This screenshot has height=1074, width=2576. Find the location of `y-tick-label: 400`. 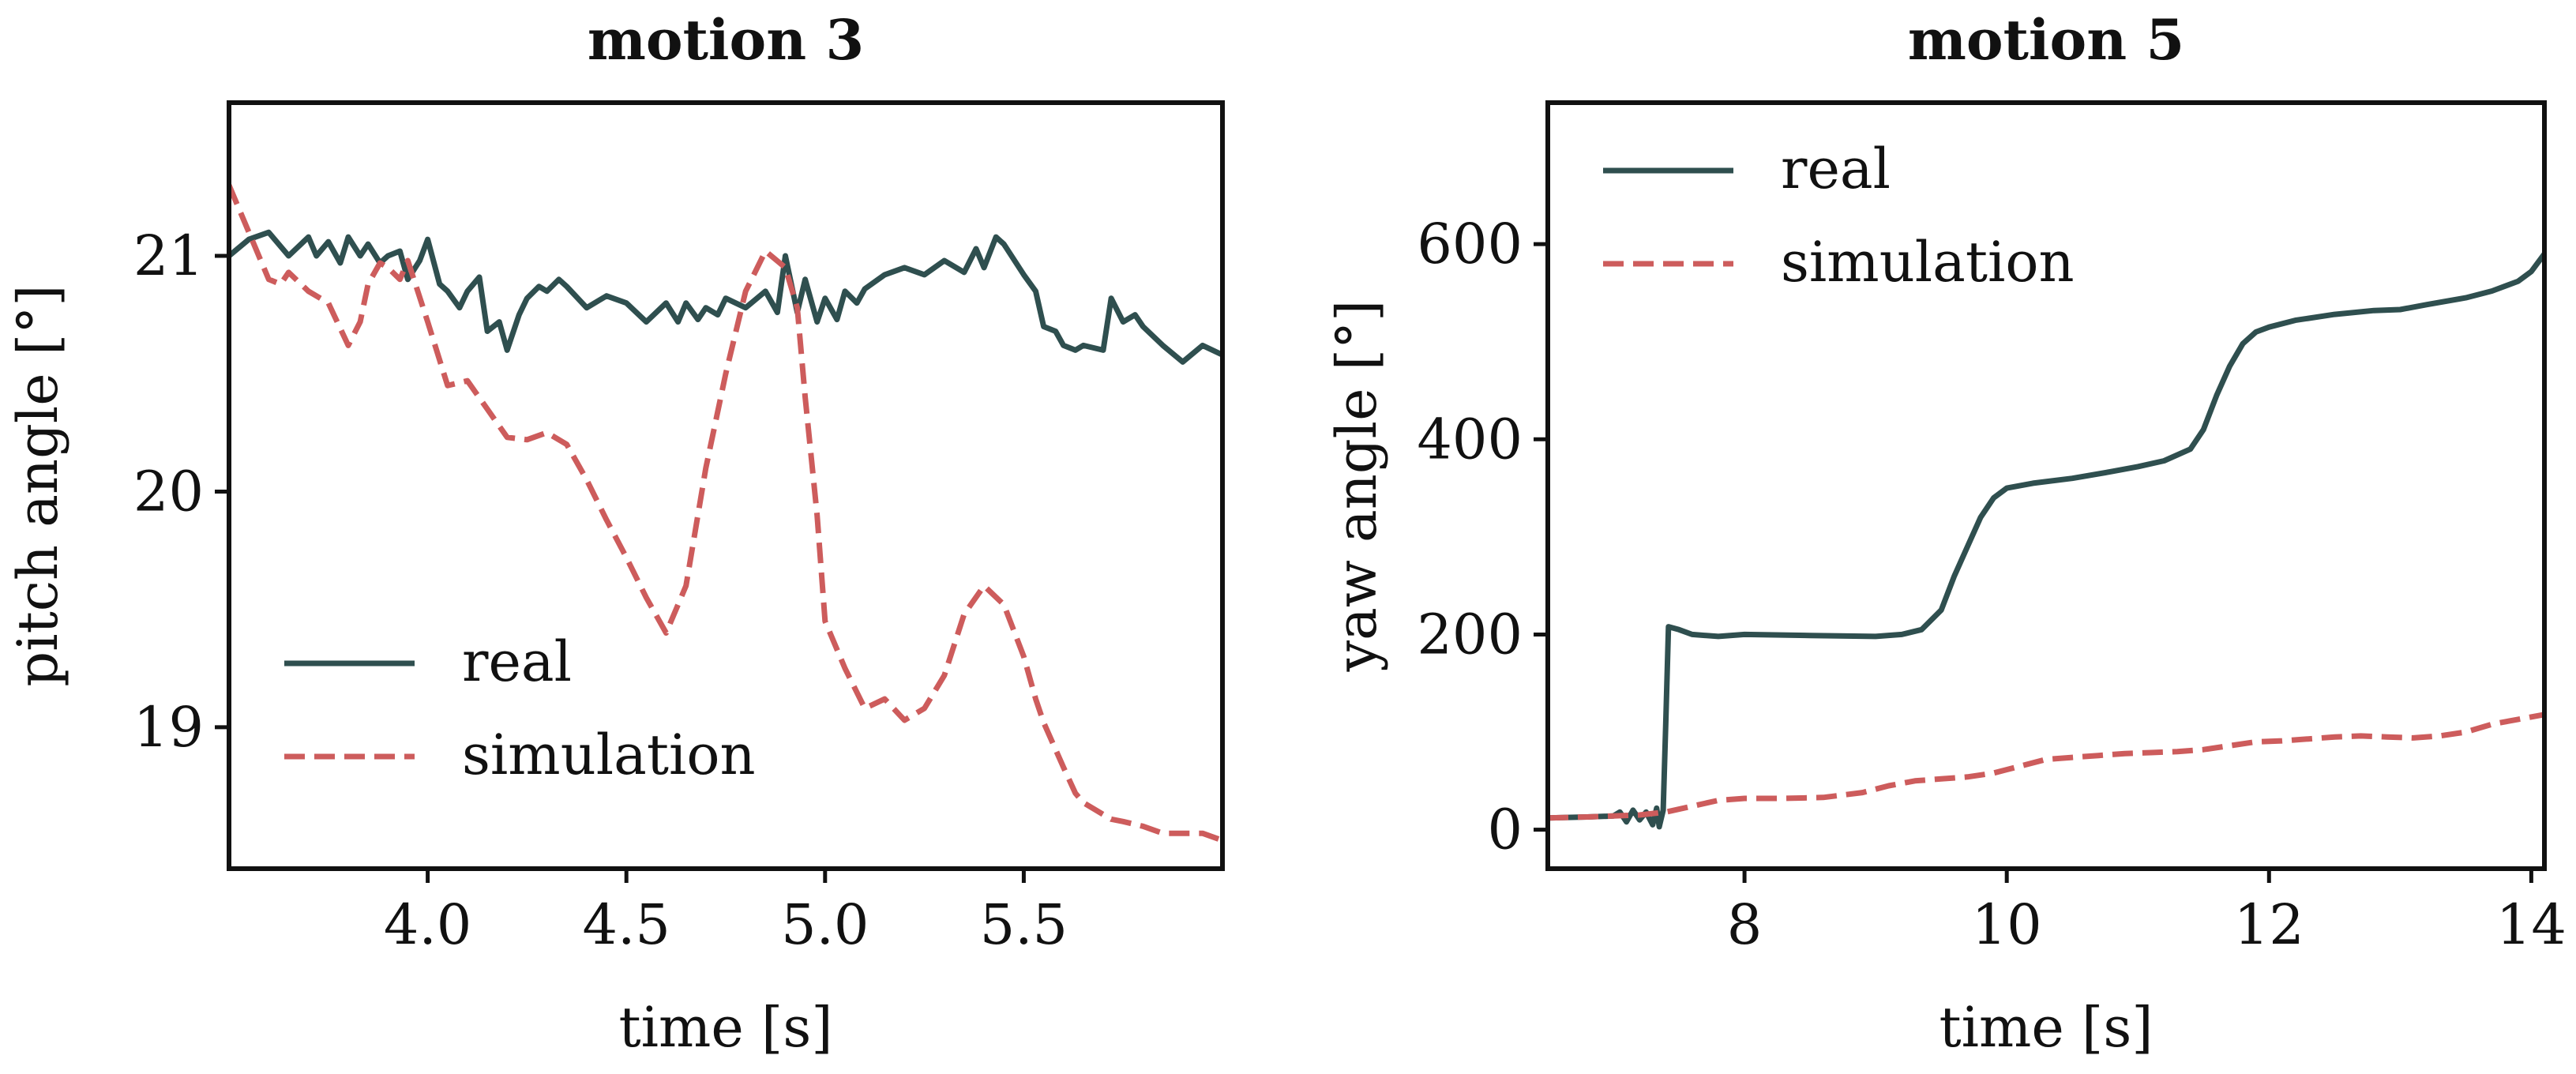

y-tick-label: 400 is located at coordinates (1470, 439).